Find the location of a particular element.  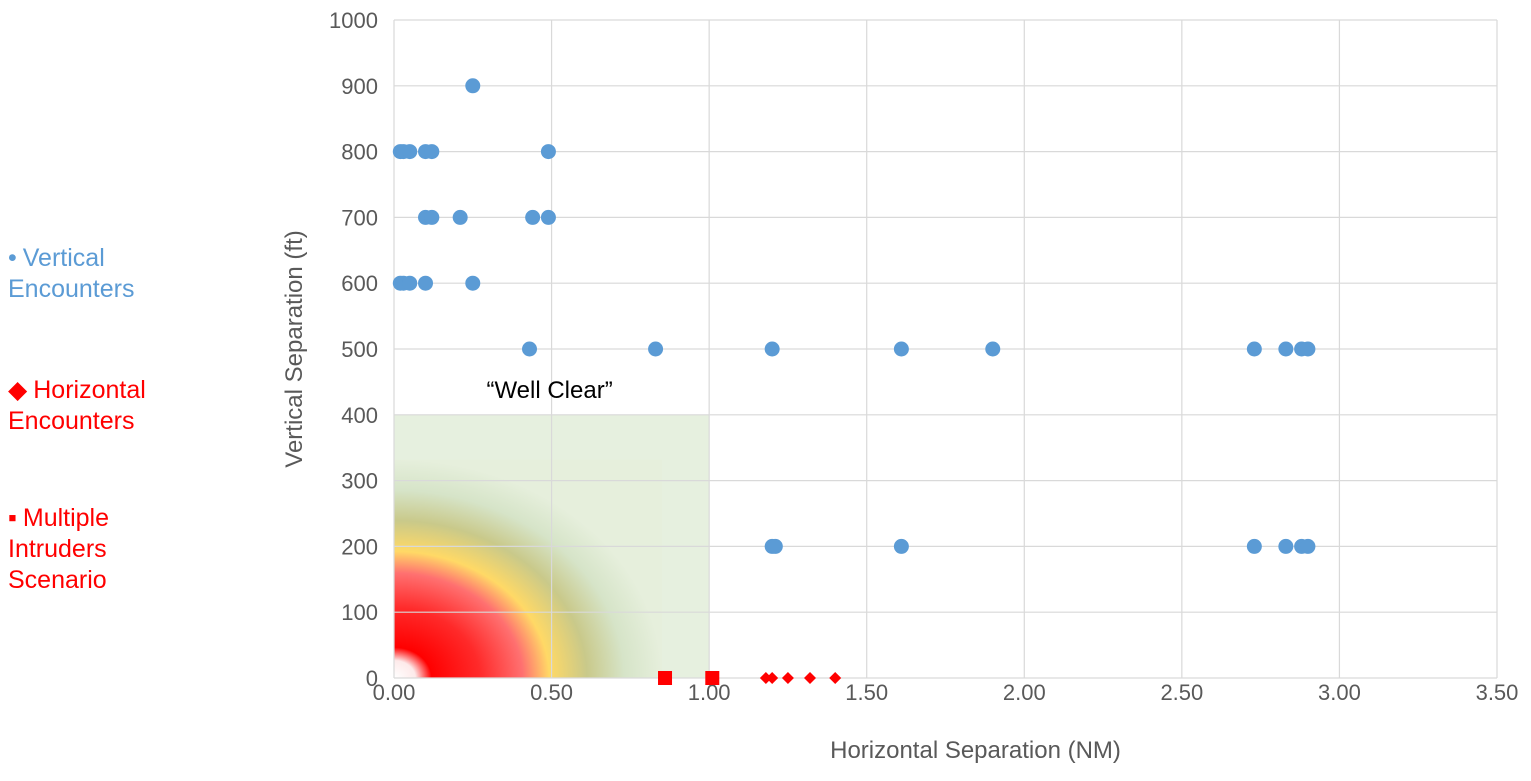

risk-gradient is located at coordinates (528, 568).